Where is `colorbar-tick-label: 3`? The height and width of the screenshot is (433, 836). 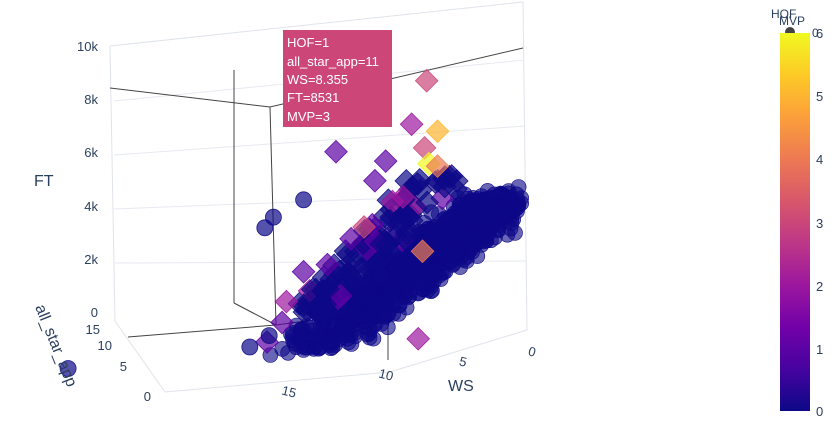
colorbar-tick-label: 3 is located at coordinates (819, 223).